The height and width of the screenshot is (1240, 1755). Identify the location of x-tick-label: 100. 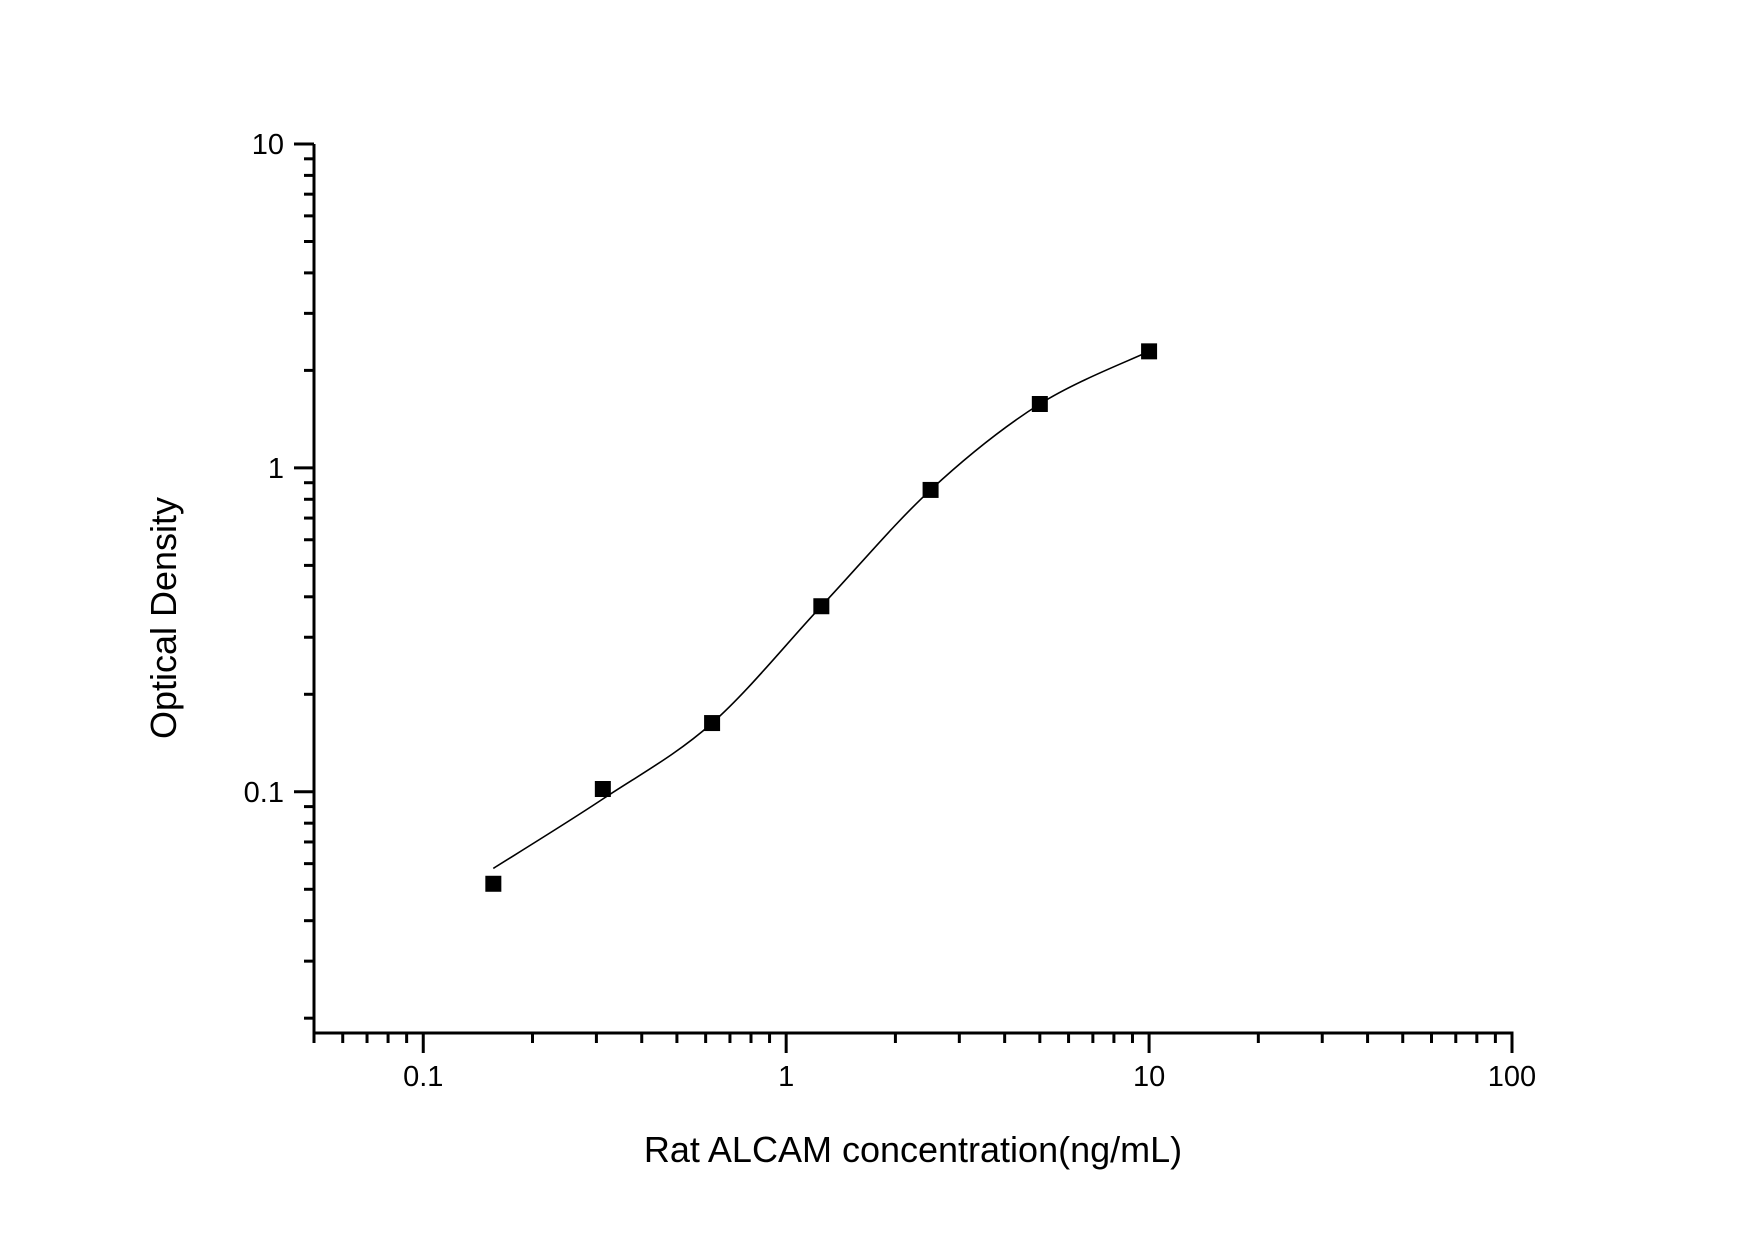
(1512, 1077).